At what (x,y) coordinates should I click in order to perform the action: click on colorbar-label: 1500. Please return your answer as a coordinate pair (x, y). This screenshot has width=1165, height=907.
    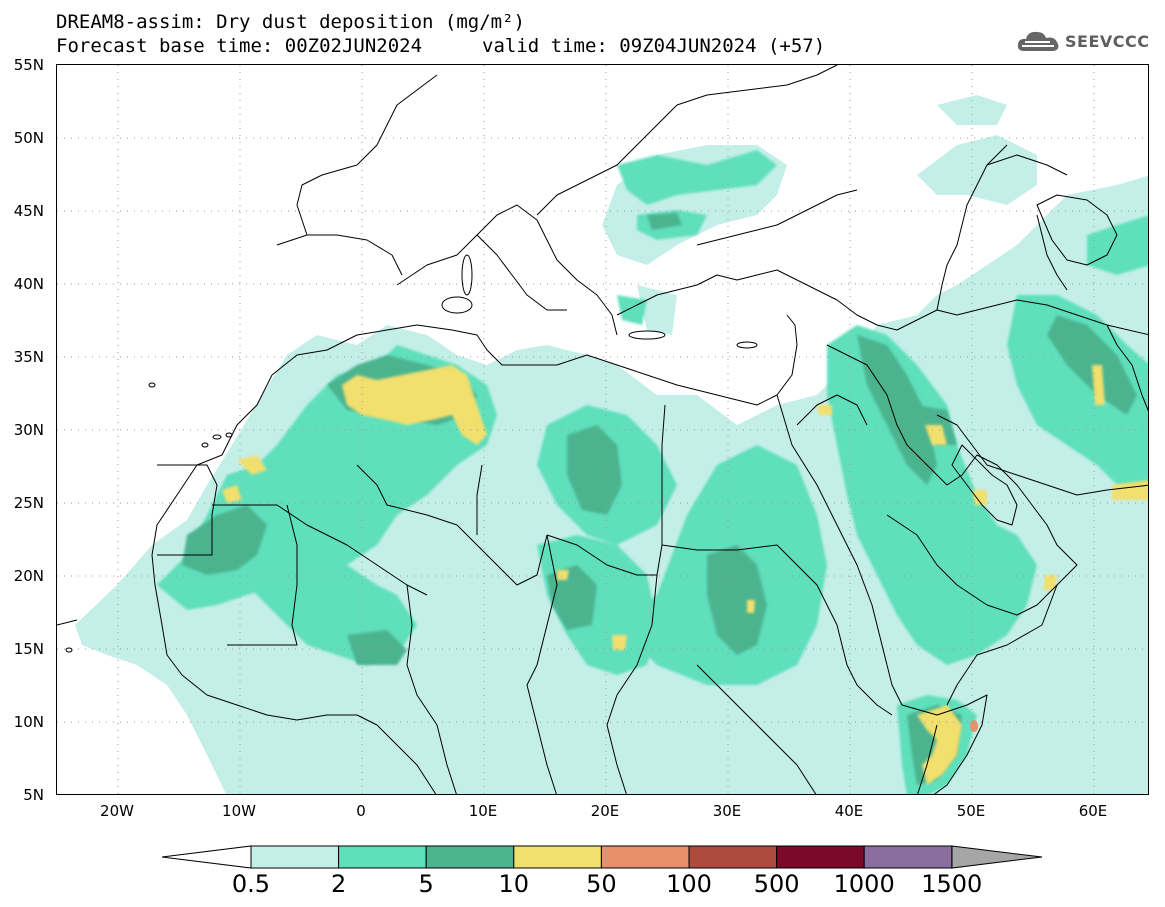
    Looking at the image, I should click on (952, 884).